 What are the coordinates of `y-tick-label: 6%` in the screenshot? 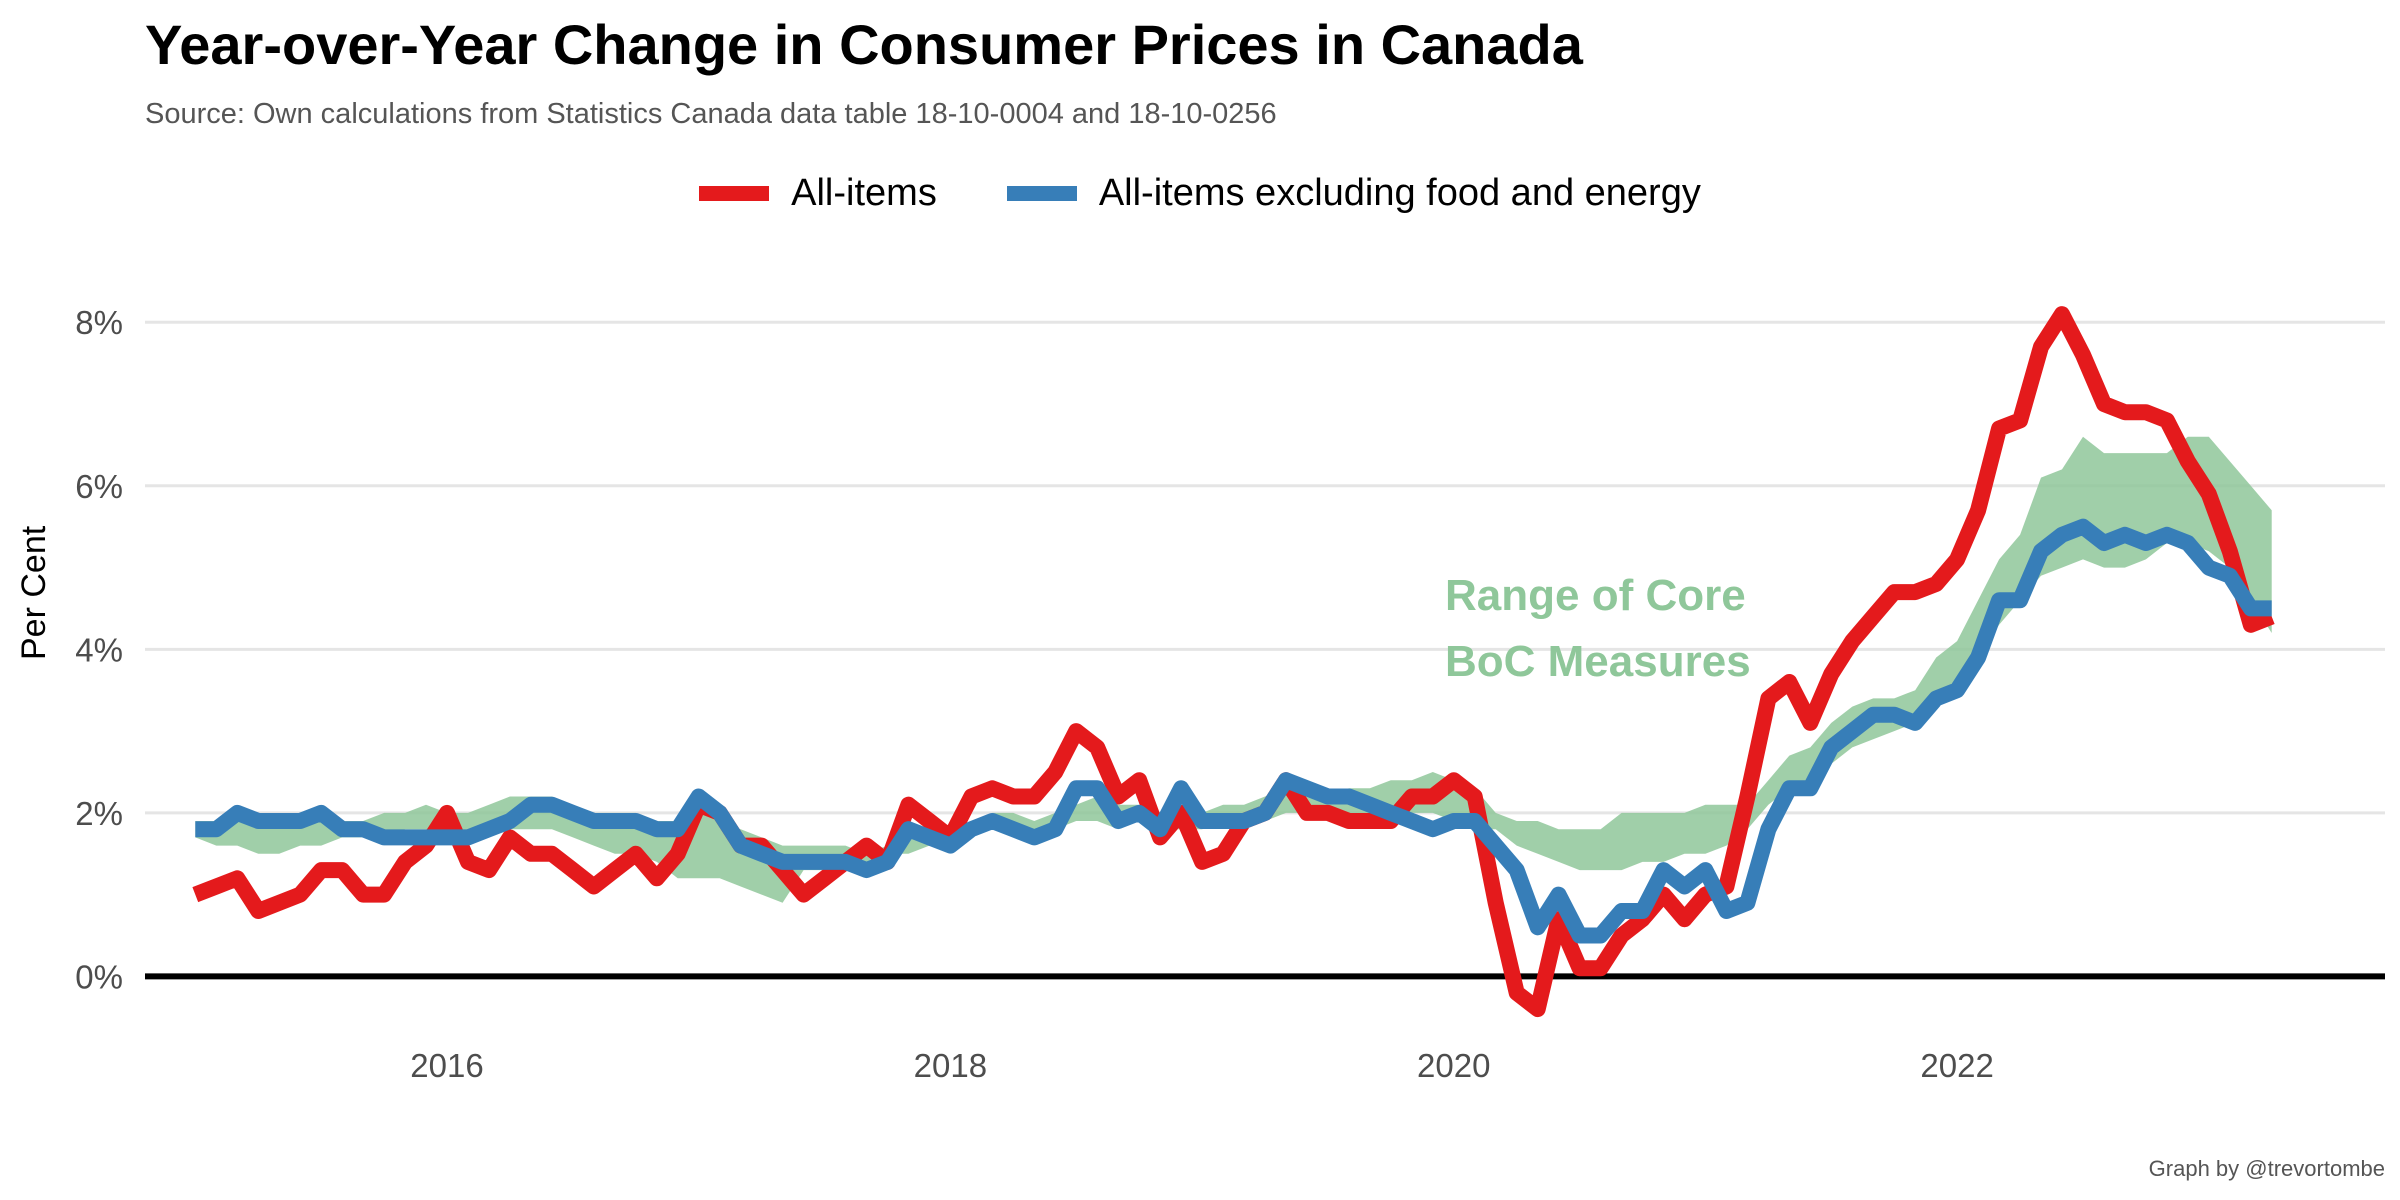 It's located at (99, 486).